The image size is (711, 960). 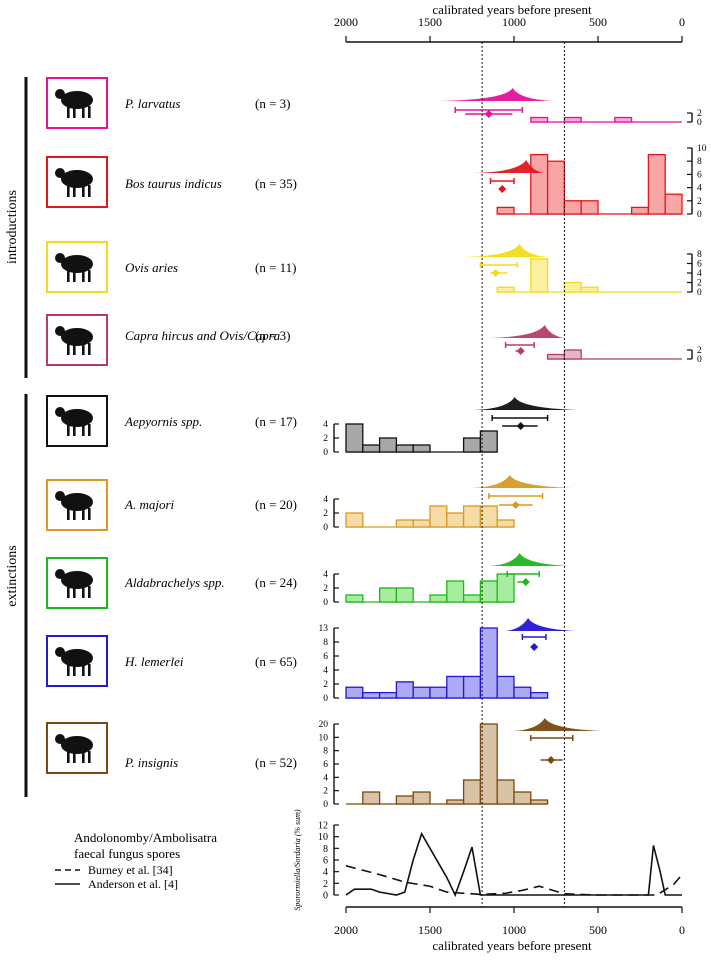 What do you see at coordinates (145, 837) in the screenshot?
I see `fungus-legend-title: Andolonomby/Ambolisatra` at bounding box center [145, 837].